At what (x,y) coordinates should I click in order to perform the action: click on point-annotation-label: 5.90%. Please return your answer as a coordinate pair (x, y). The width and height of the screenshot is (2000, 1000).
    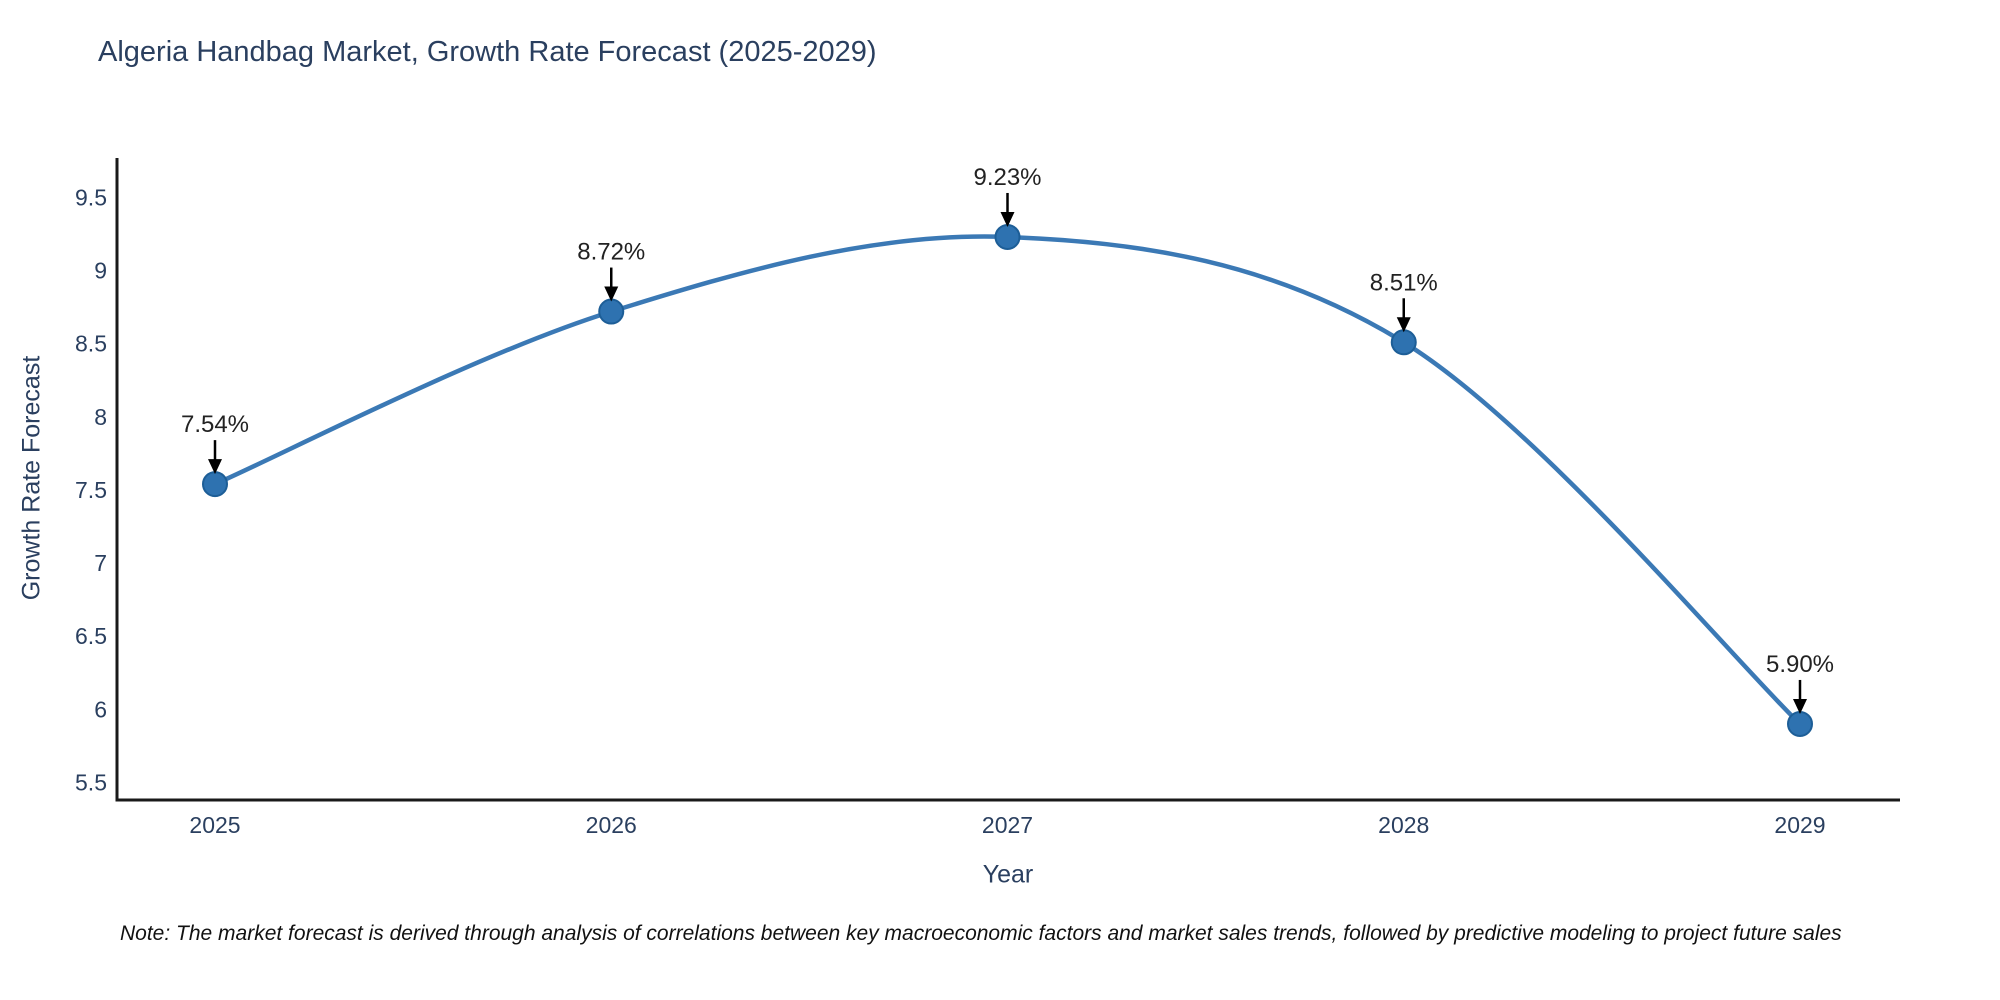
    Looking at the image, I should click on (1800, 664).